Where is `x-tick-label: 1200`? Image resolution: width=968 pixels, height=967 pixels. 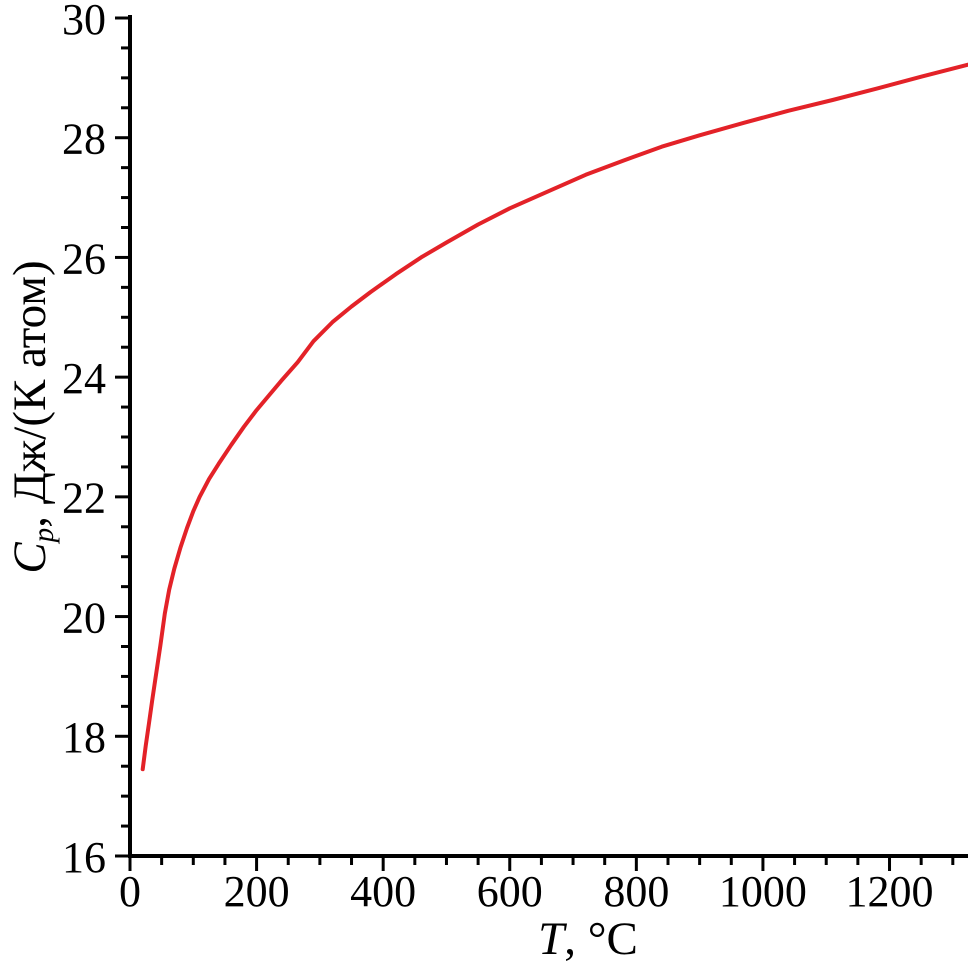 x-tick-label: 1200 is located at coordinates (890, 891).